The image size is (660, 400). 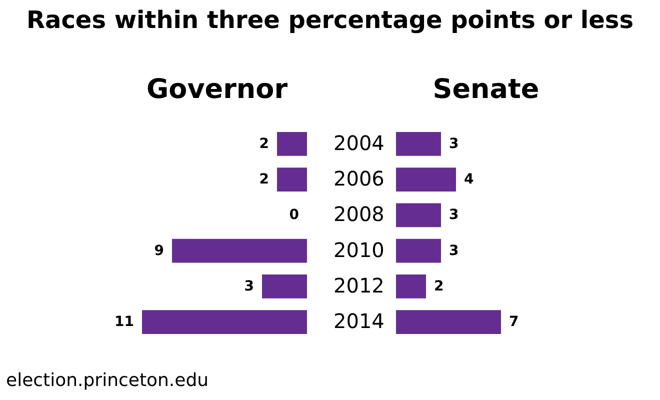 I want to click on data-label: 11, so click(x=124, y=322).